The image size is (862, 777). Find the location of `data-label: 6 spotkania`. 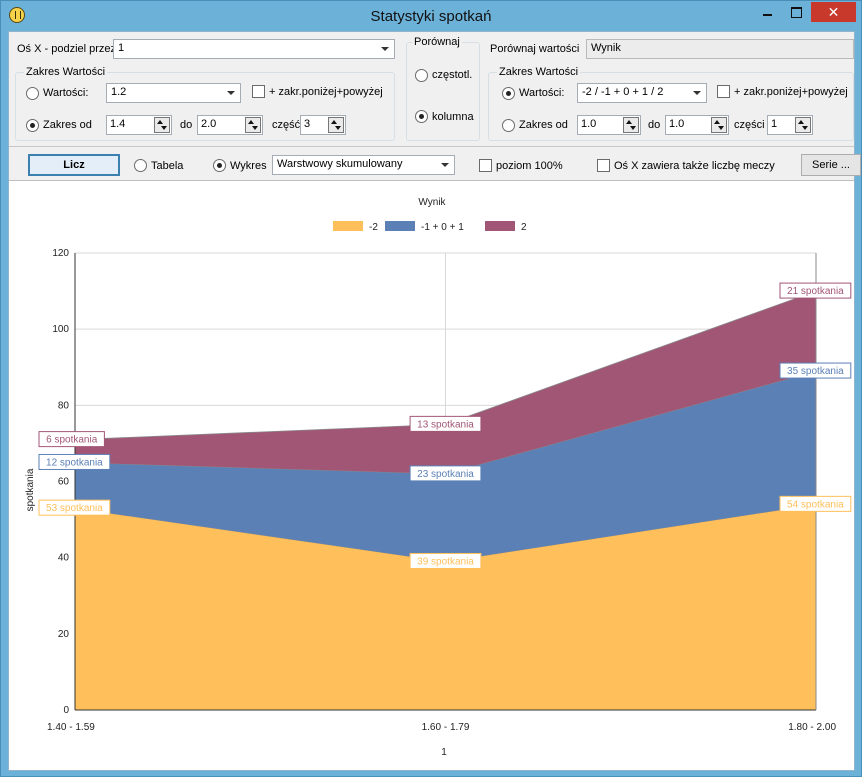

data-label: 6 spotkania is located at coordinates (71, 439).